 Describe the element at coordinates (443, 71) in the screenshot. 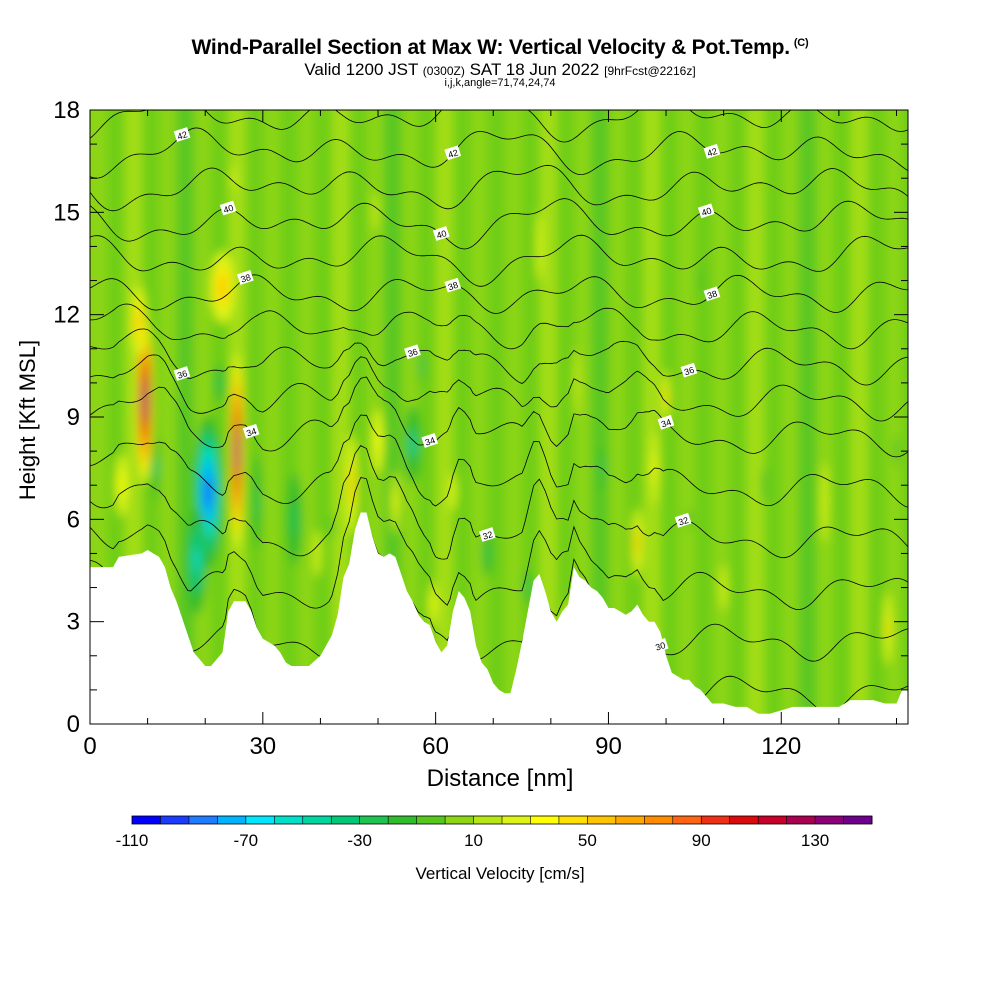

I see `utc-time: (0300Z)` at that location.